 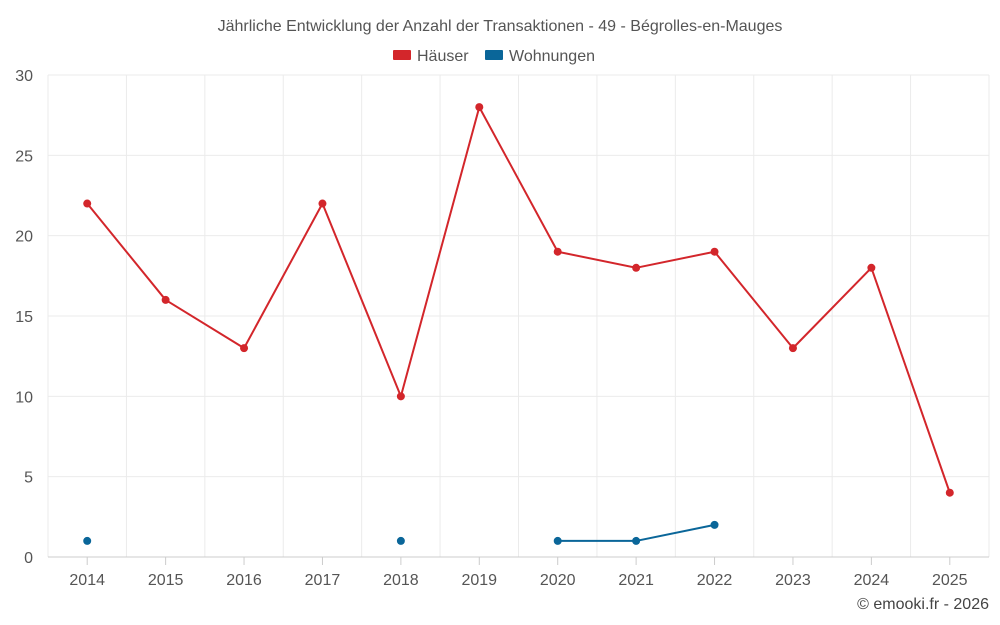 I want to click on x-tick-label: 2019, so click(x=479, y=580).